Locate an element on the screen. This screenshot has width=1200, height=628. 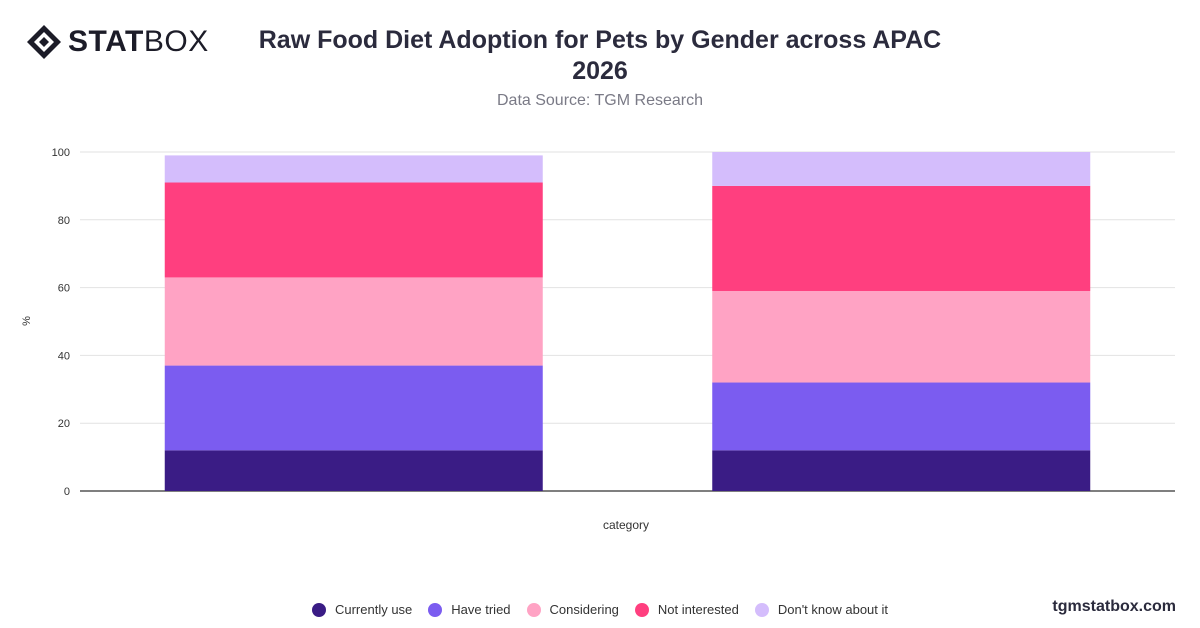
legend-item-dont-know: Don't know about it is located at coordinates (821, 609).